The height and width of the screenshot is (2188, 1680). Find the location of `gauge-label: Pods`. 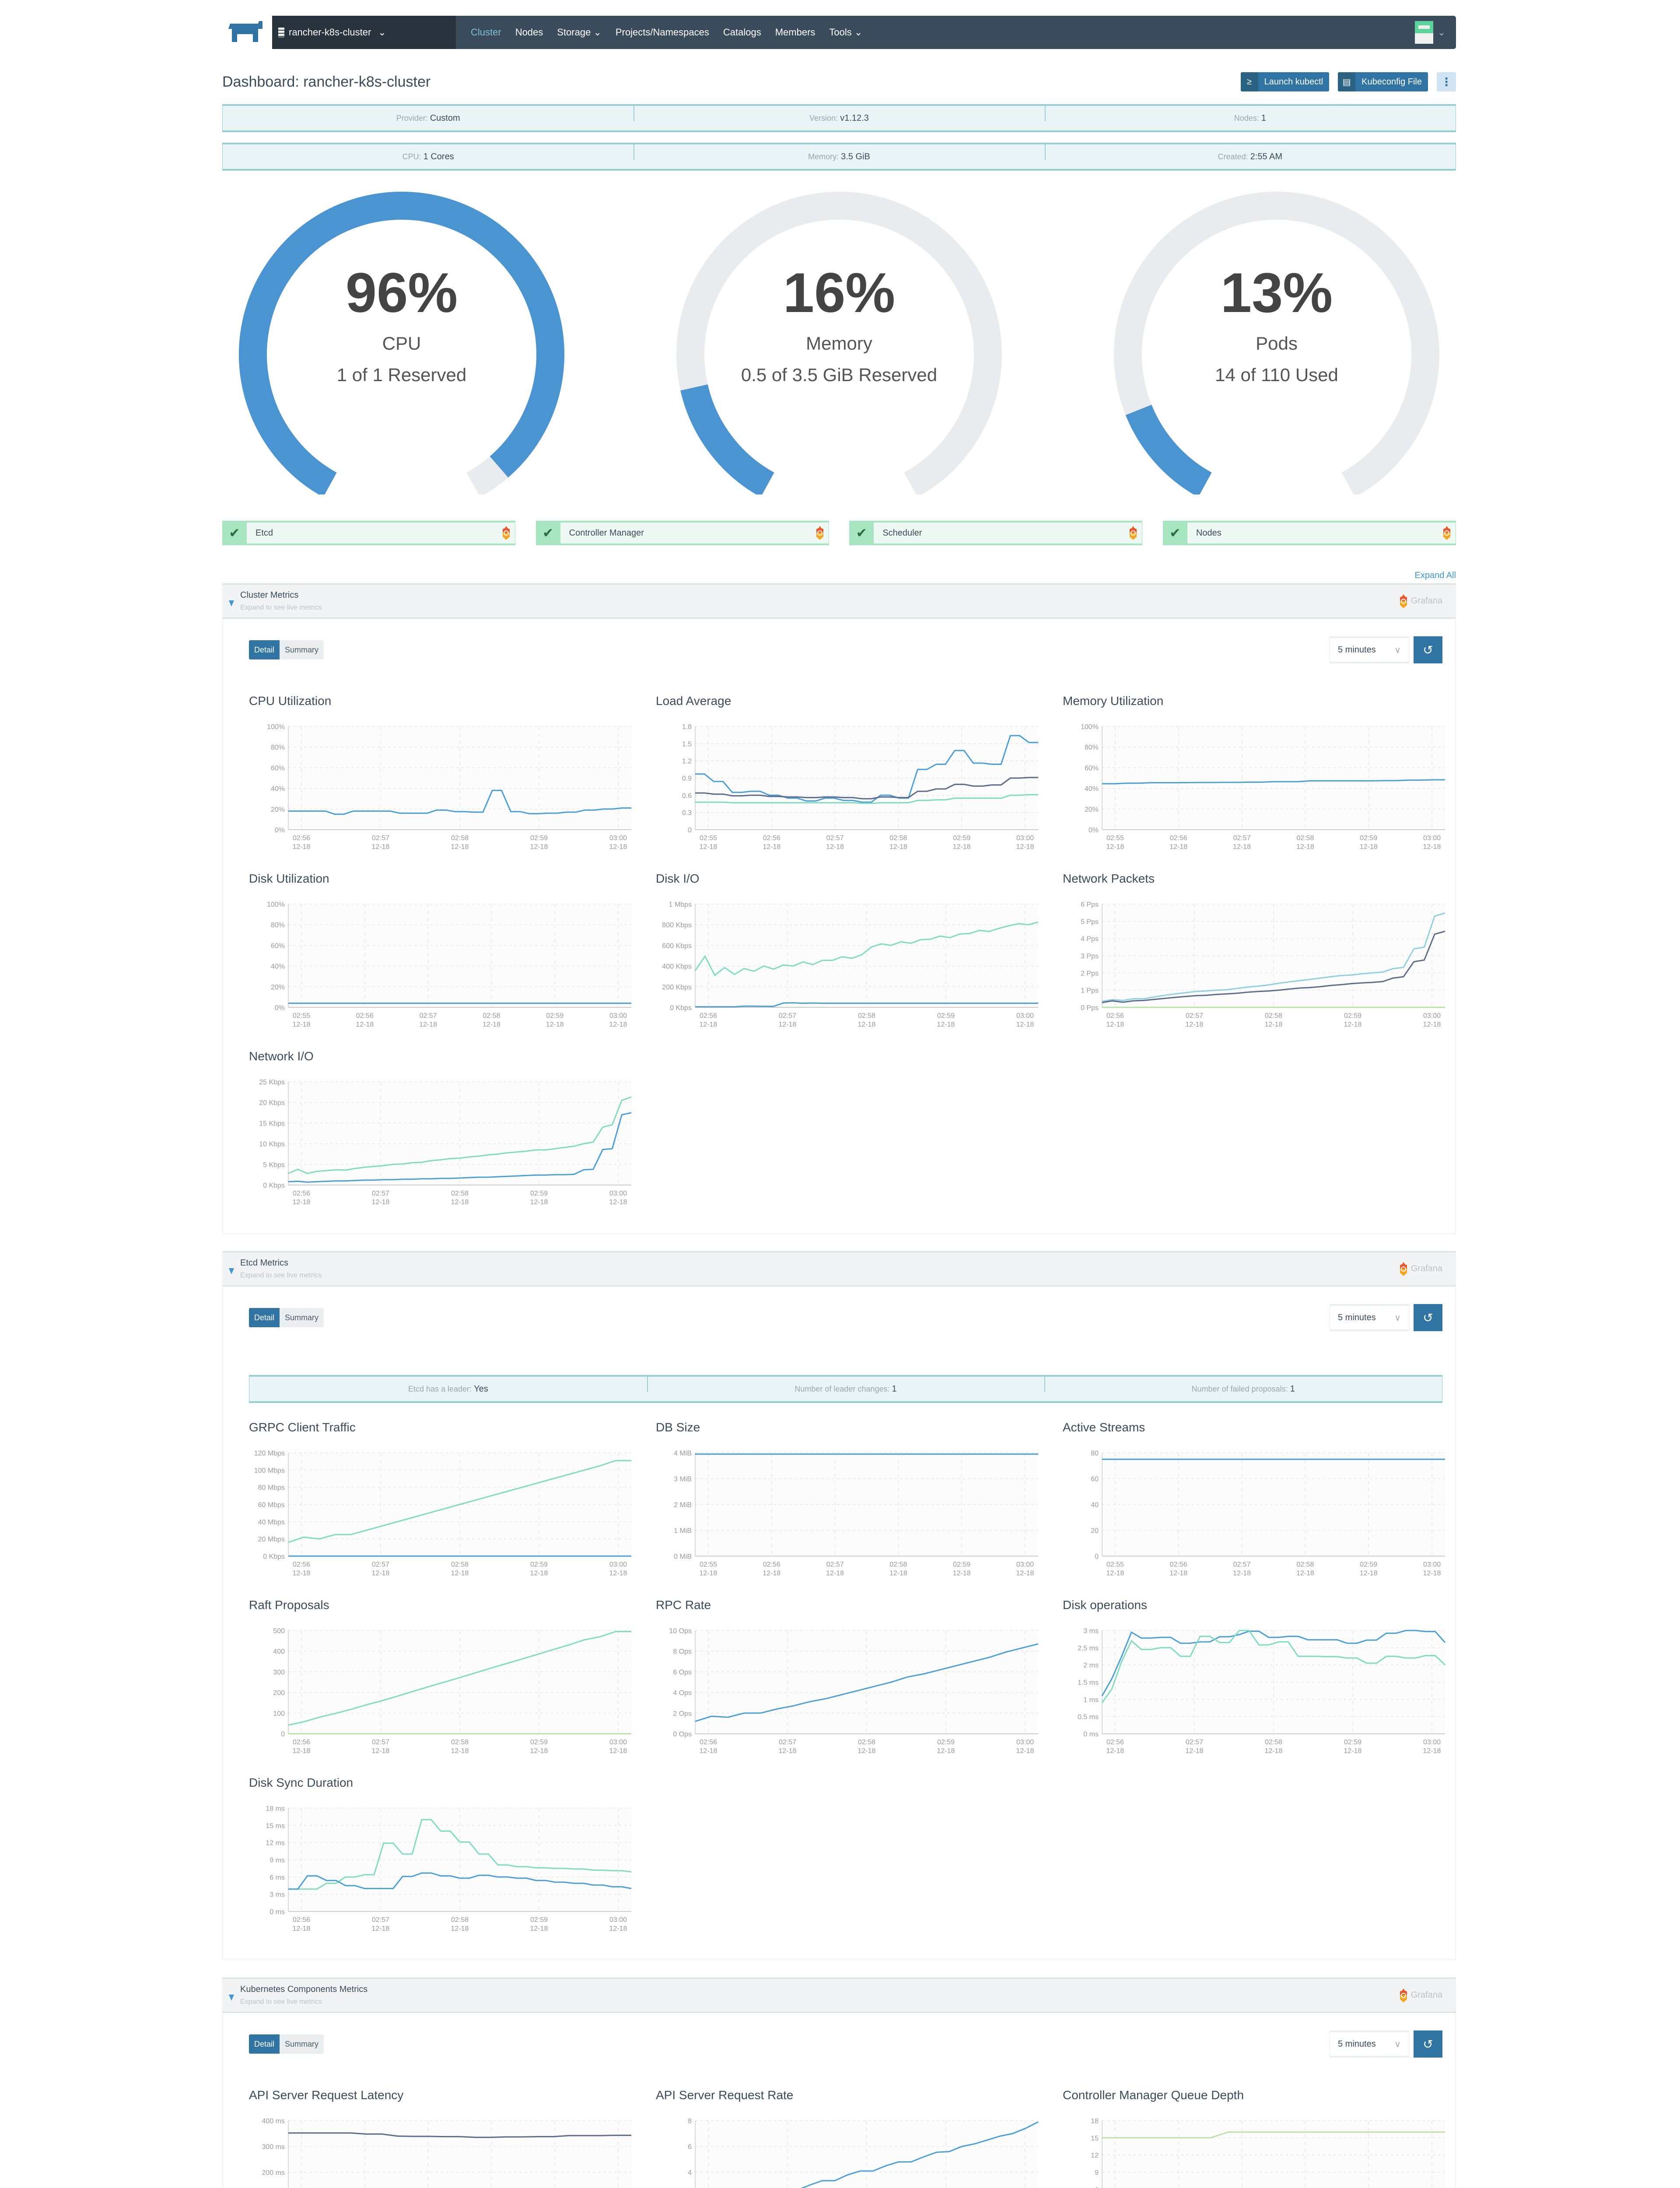

gauge-label: Pods is located at coordinates (1277, 343).